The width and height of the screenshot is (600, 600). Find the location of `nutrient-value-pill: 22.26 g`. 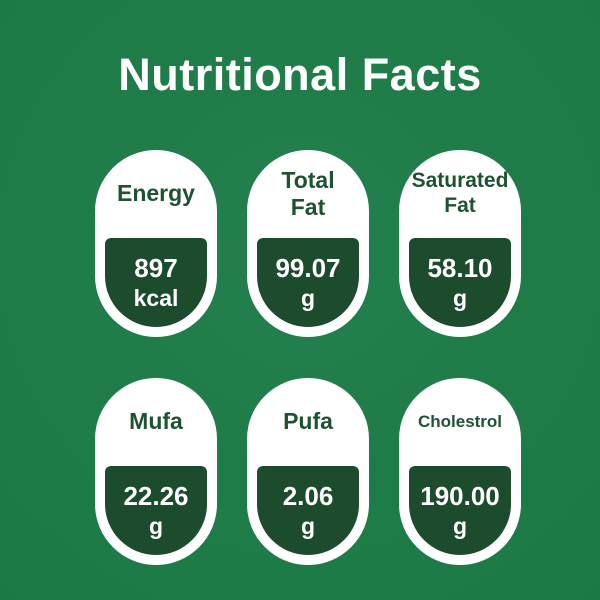

nutrient-value-pill: 22.26 g is located at coordinates (156, 510).